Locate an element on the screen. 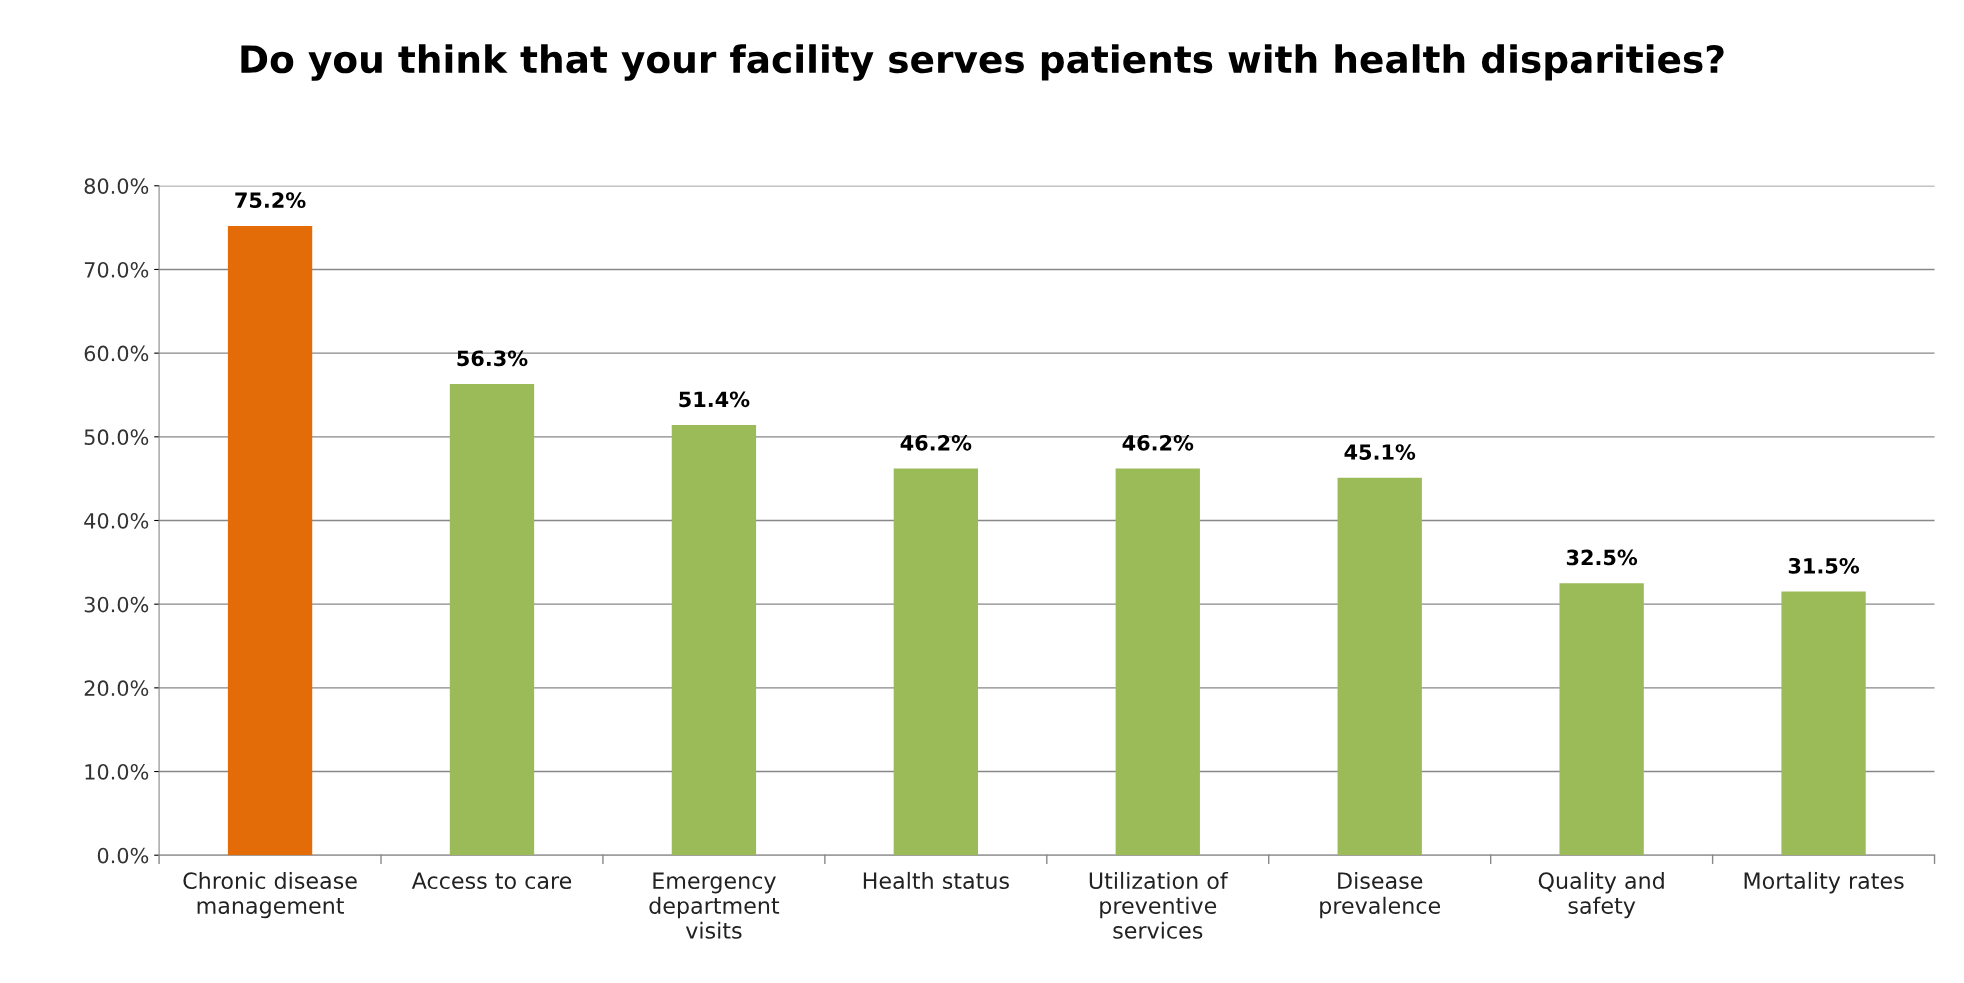 The height and width of the screenshot is (983, 1964). y-tick-label: 70.0% is located at coordinates (116, 269).